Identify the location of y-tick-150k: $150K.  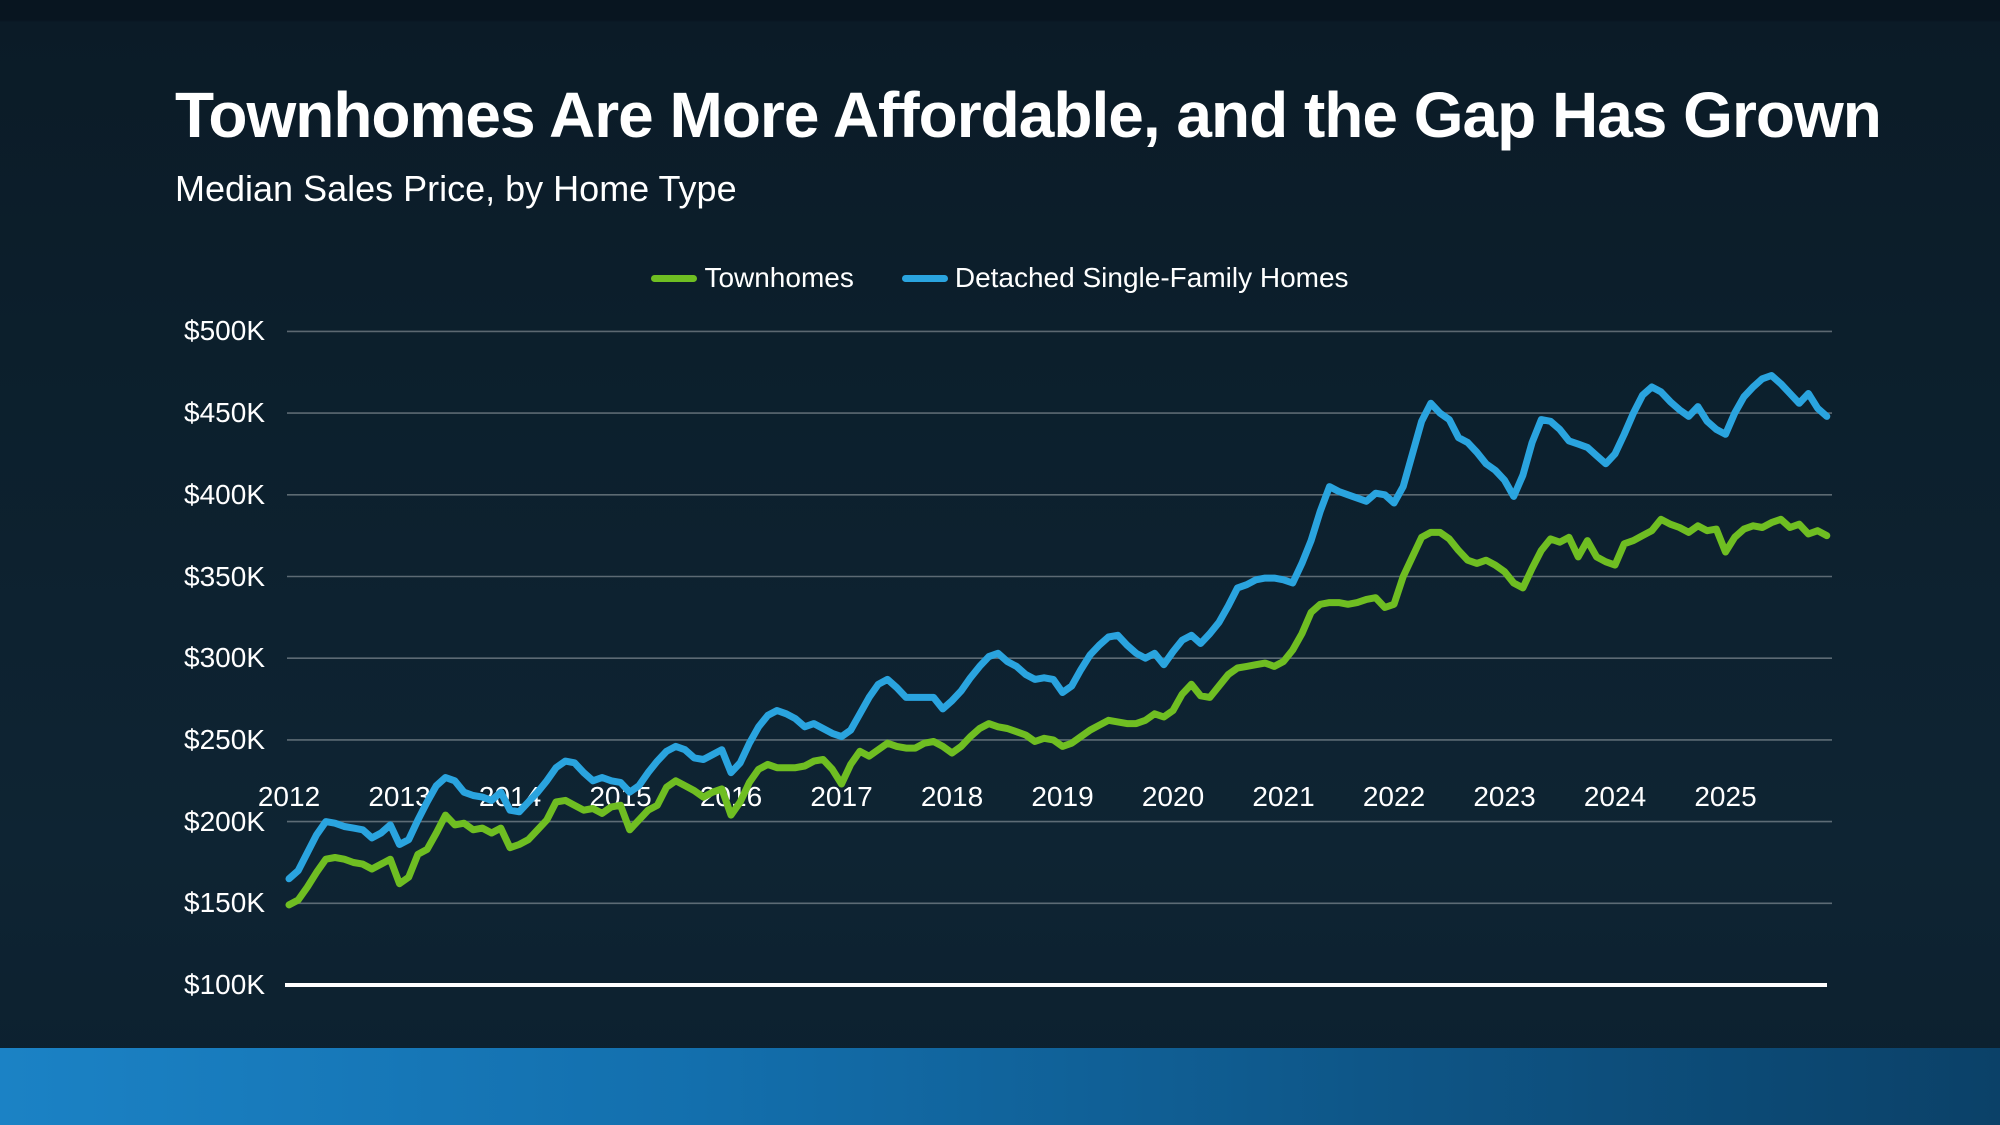
(224, 903).